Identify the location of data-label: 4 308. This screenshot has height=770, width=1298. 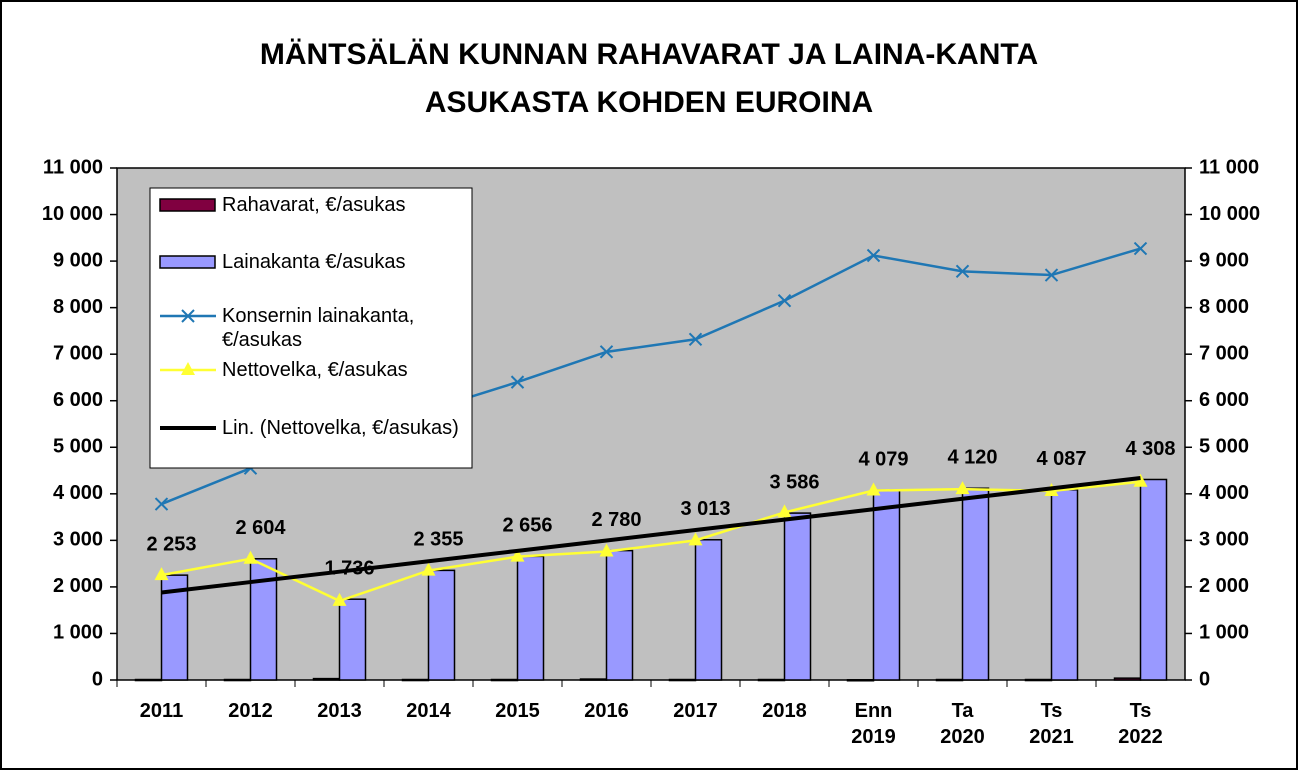
(1150, 449).